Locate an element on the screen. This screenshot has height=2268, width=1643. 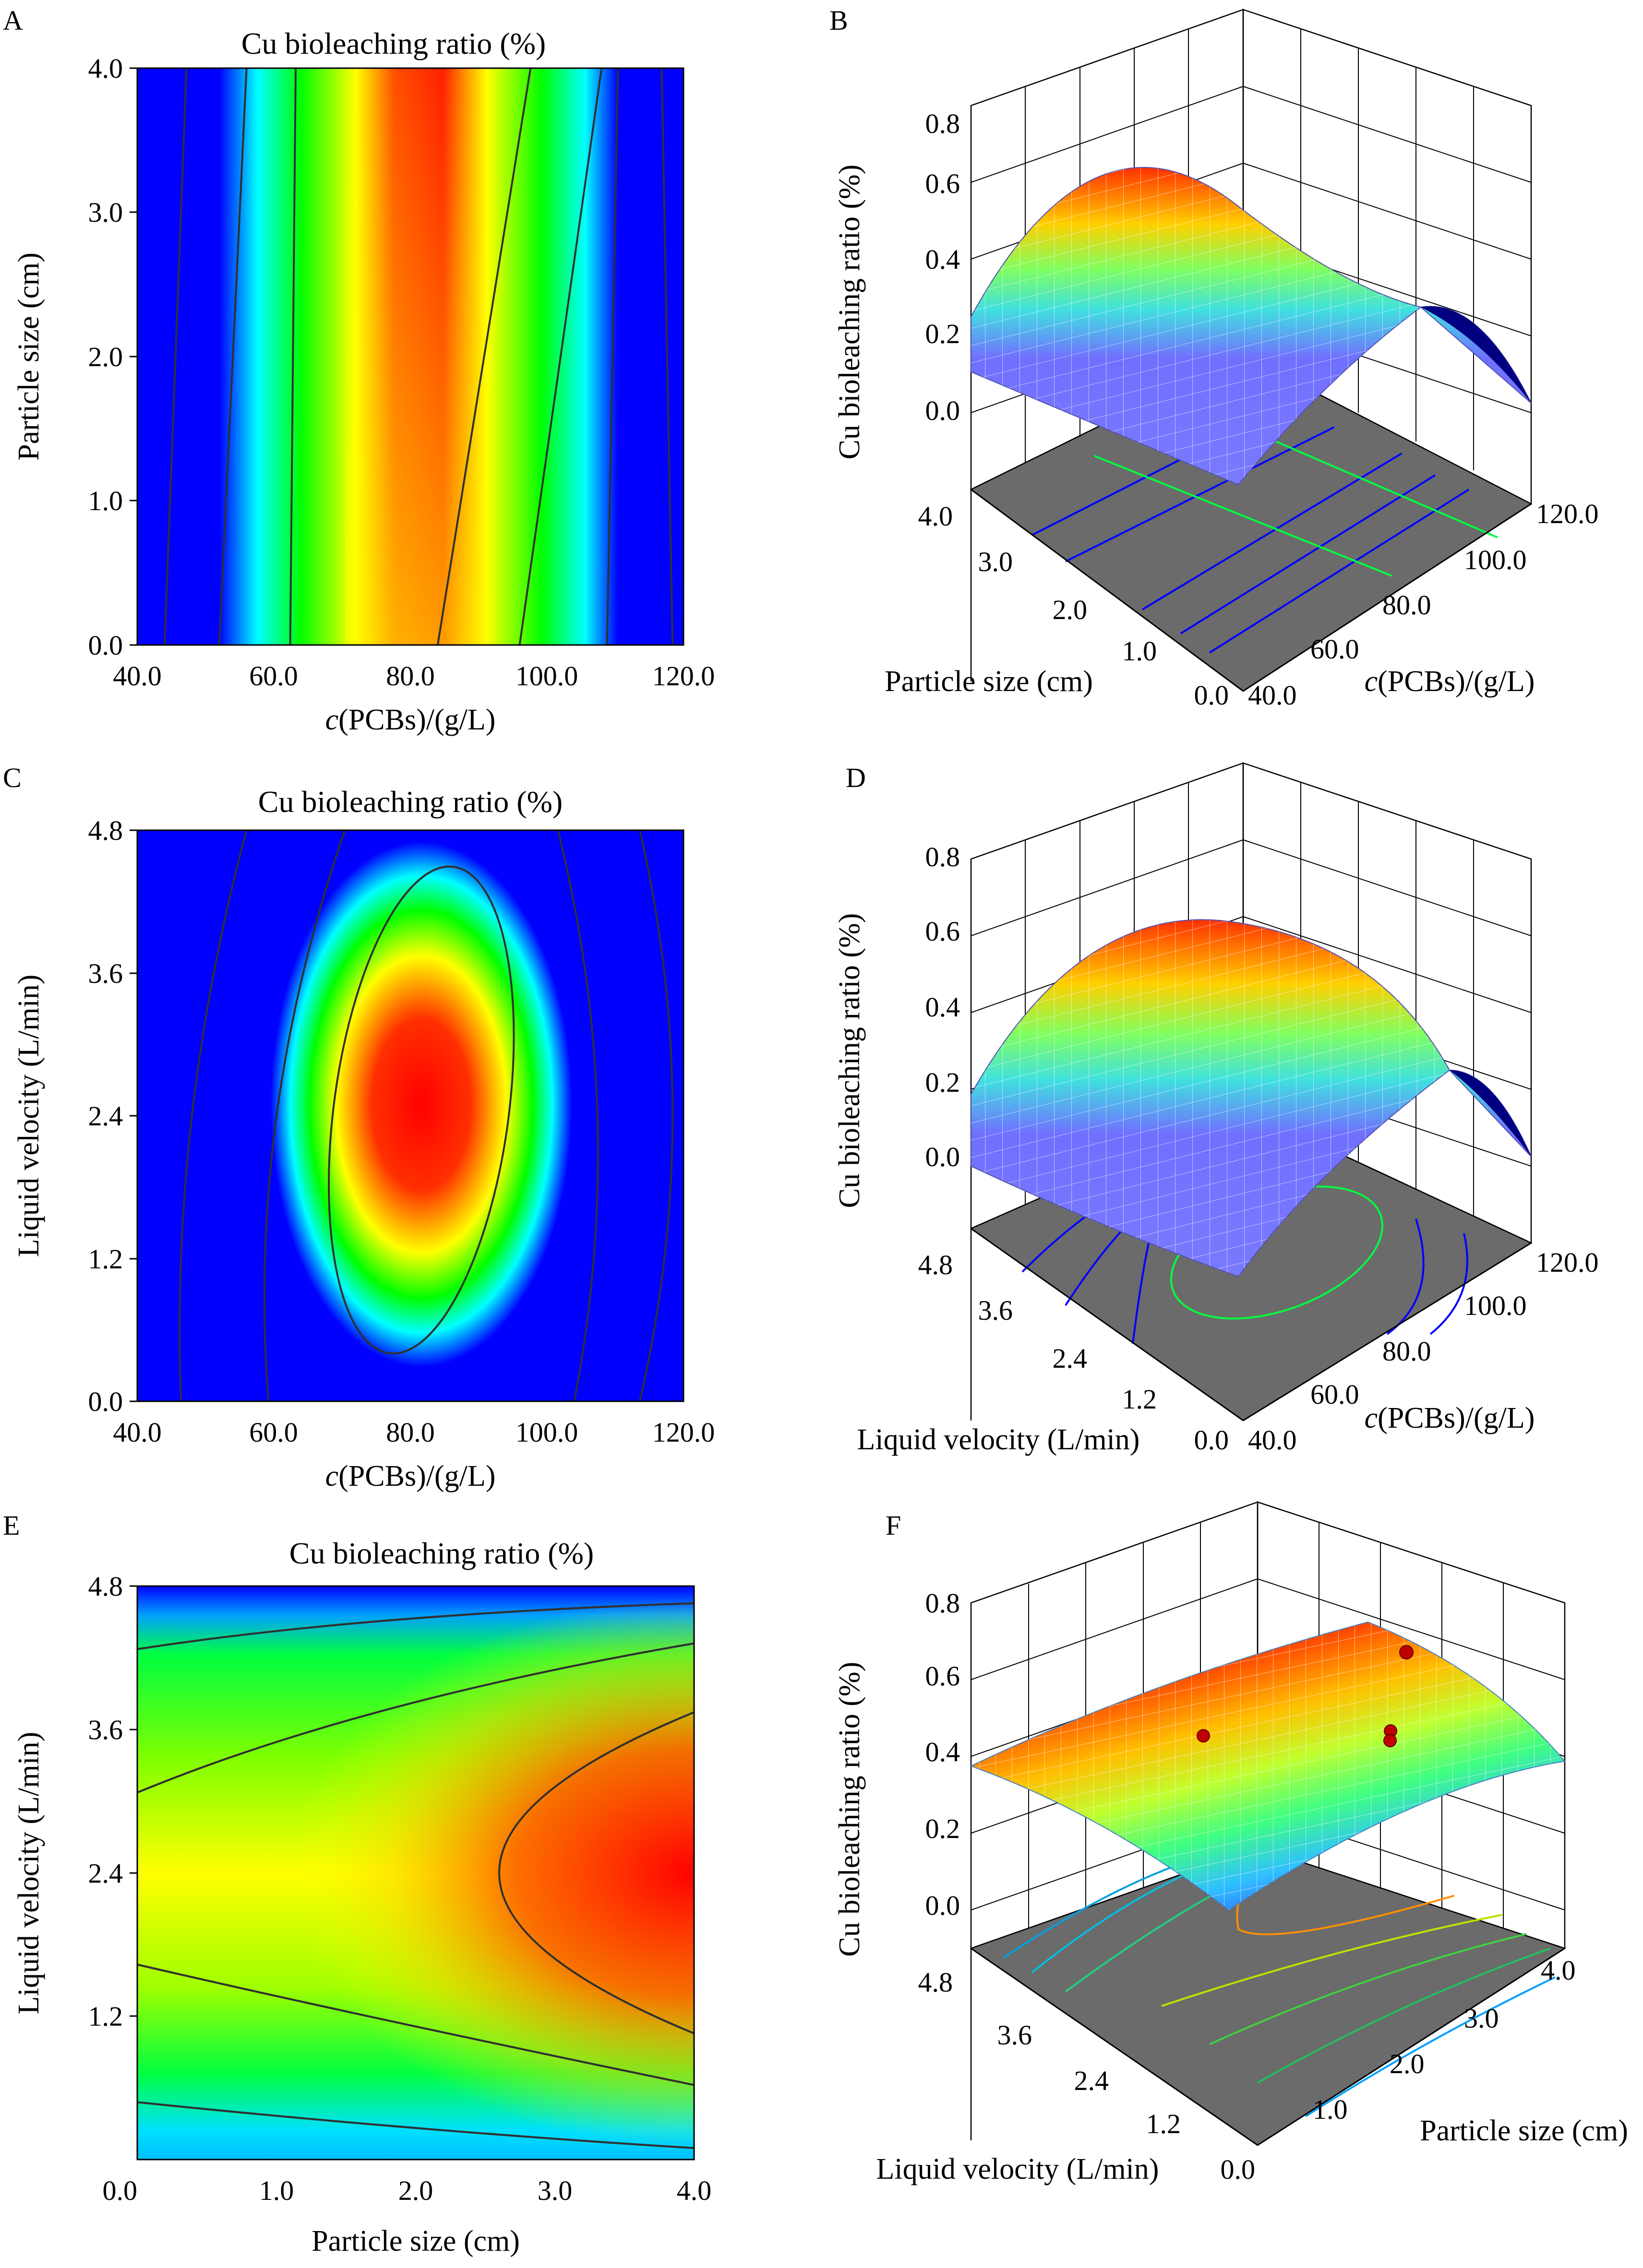
panel-b-ytick-2: 80.0 is located at coordinates (1406, 605).